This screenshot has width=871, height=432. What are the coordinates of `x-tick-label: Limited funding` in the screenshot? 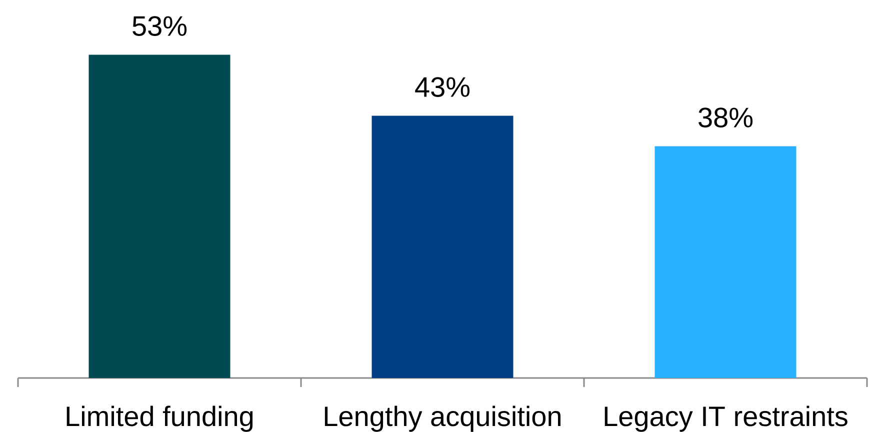 It's located at (159, 419).